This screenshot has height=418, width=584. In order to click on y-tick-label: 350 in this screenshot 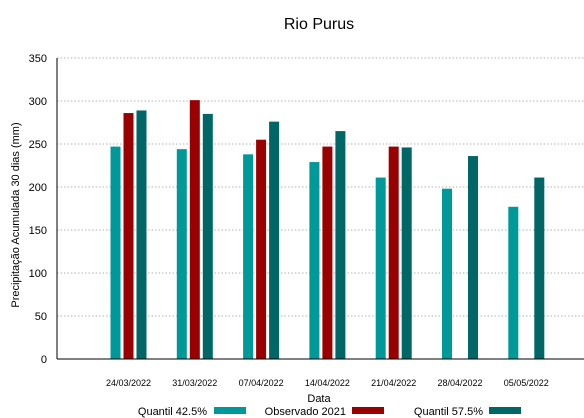, I will do `click(38, 59)`.